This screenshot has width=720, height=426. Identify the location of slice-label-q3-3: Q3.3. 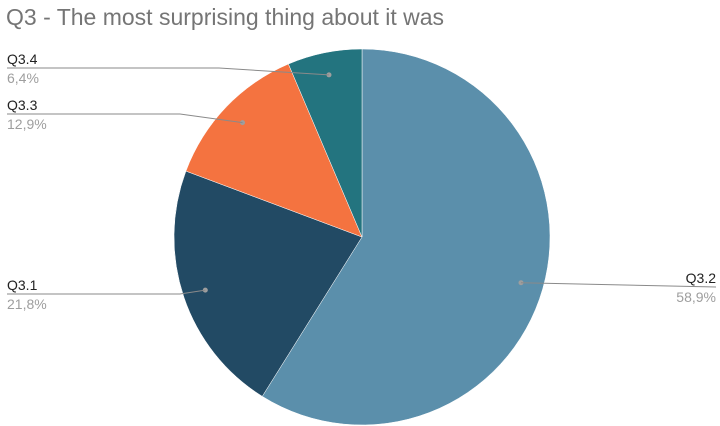
(22, 105).